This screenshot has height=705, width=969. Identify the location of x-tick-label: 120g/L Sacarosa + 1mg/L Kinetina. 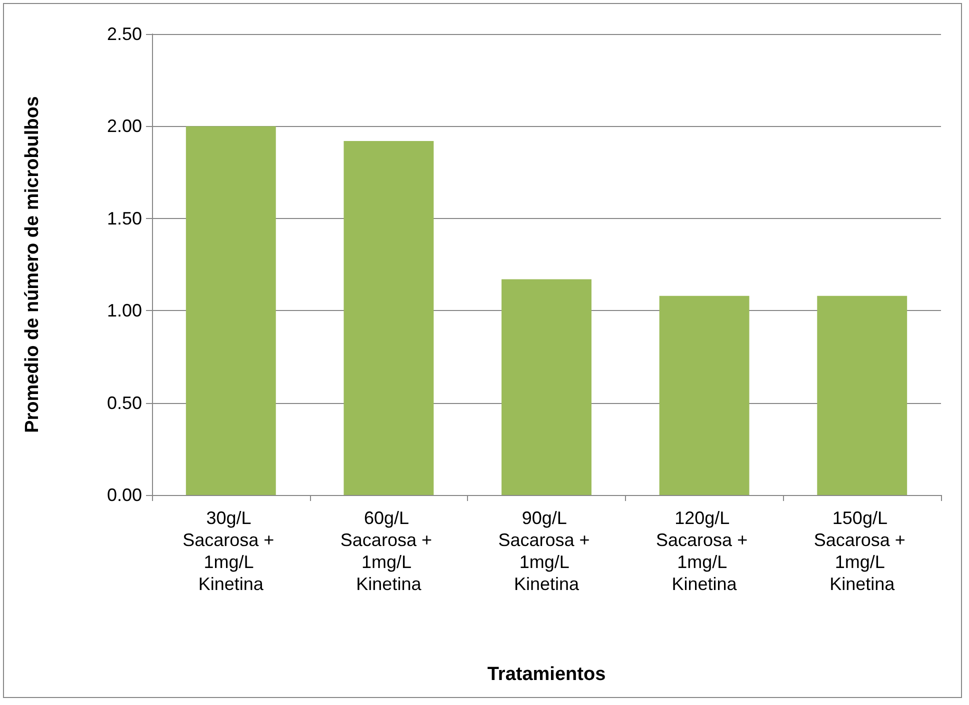
(704, 551).